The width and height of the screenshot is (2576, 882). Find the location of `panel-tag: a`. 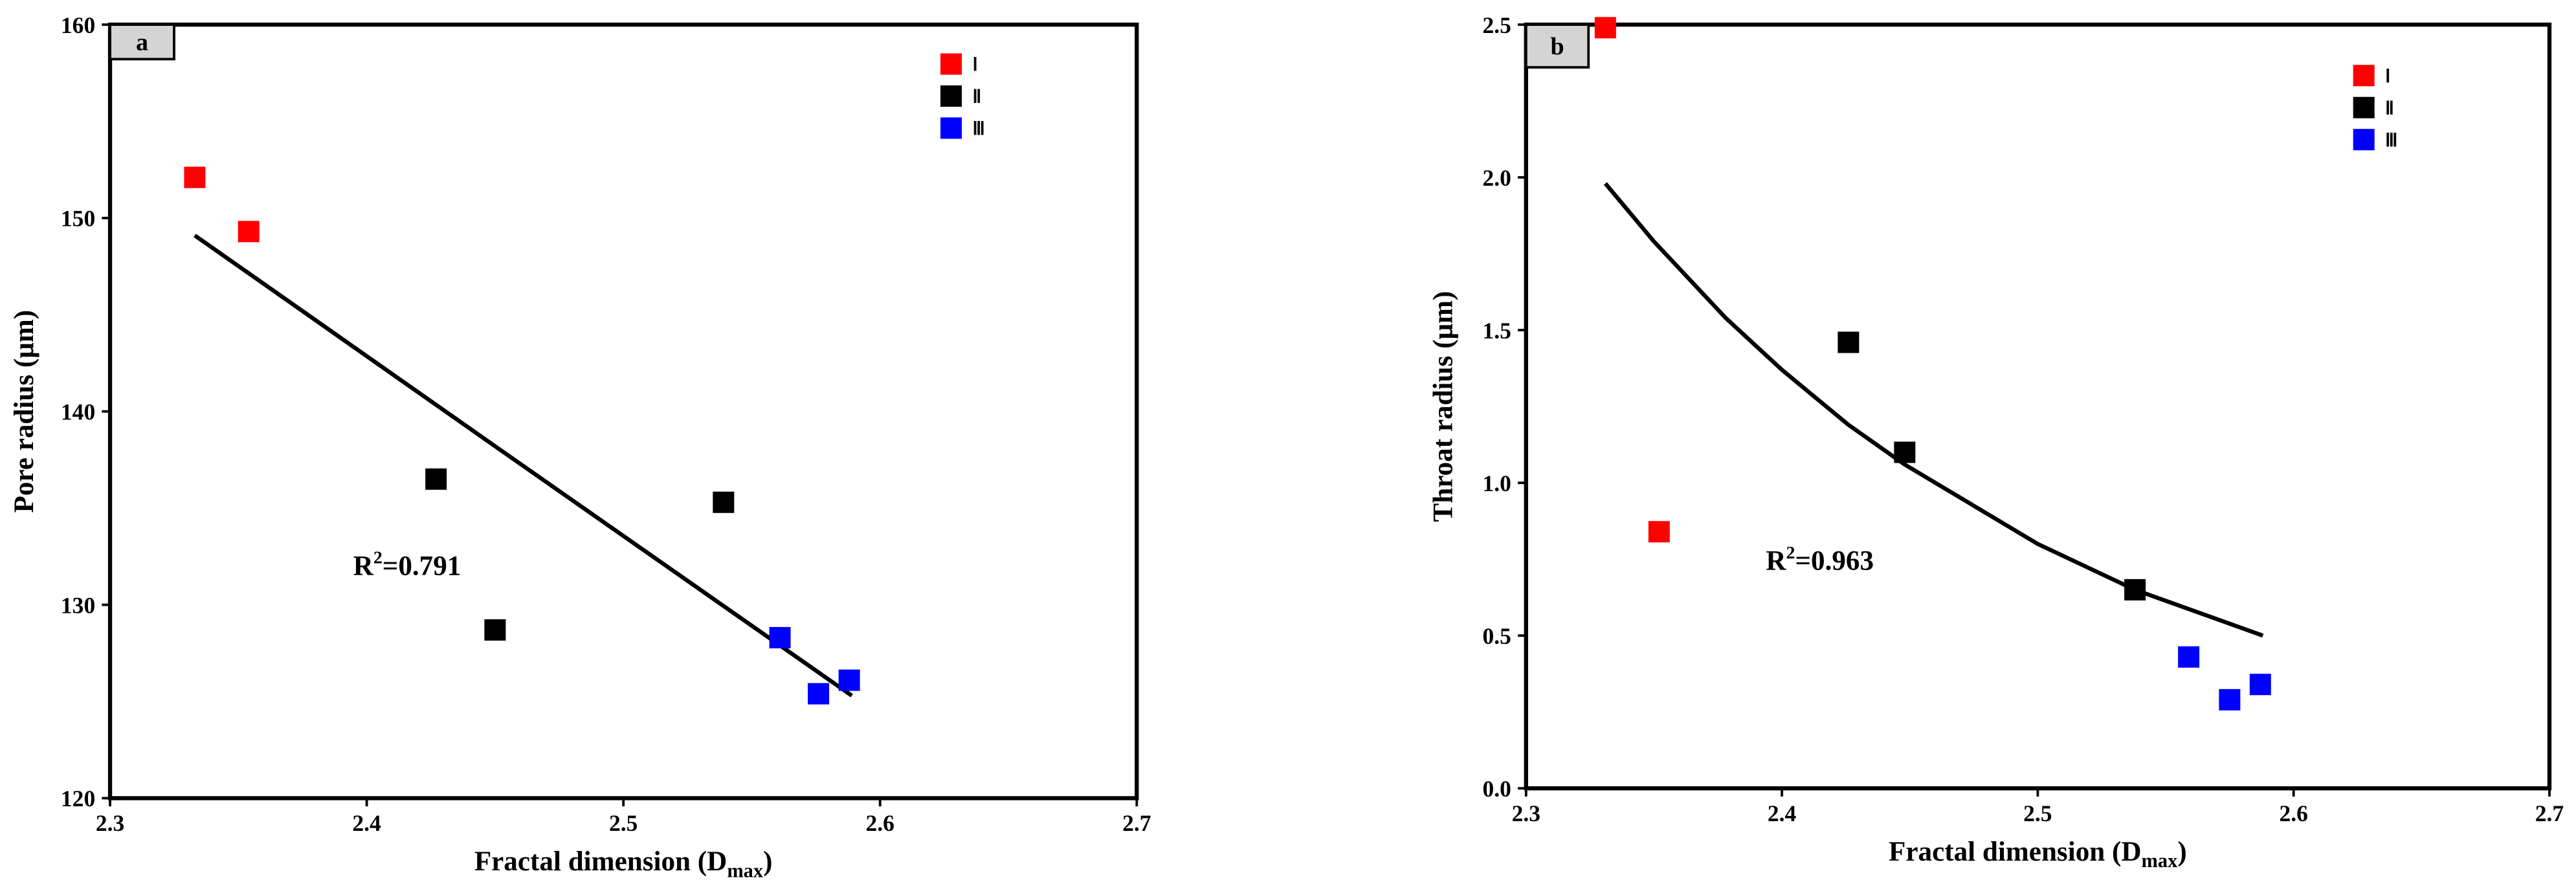

panel-tag: a is located at coordinates (142, 42).